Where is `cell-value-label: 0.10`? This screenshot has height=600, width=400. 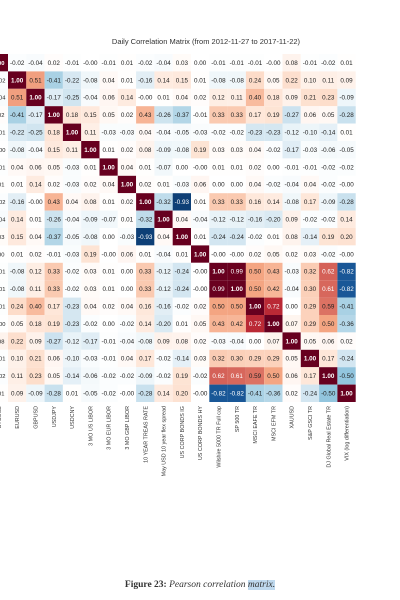
cell-value-label: 0.10 is located at coordinates (17, 359).